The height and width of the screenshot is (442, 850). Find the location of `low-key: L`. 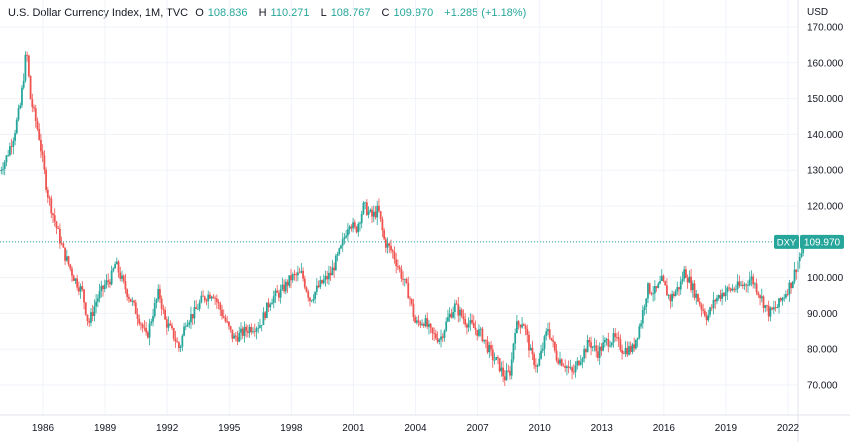

low-key: L is located at coordinates (323, 13).